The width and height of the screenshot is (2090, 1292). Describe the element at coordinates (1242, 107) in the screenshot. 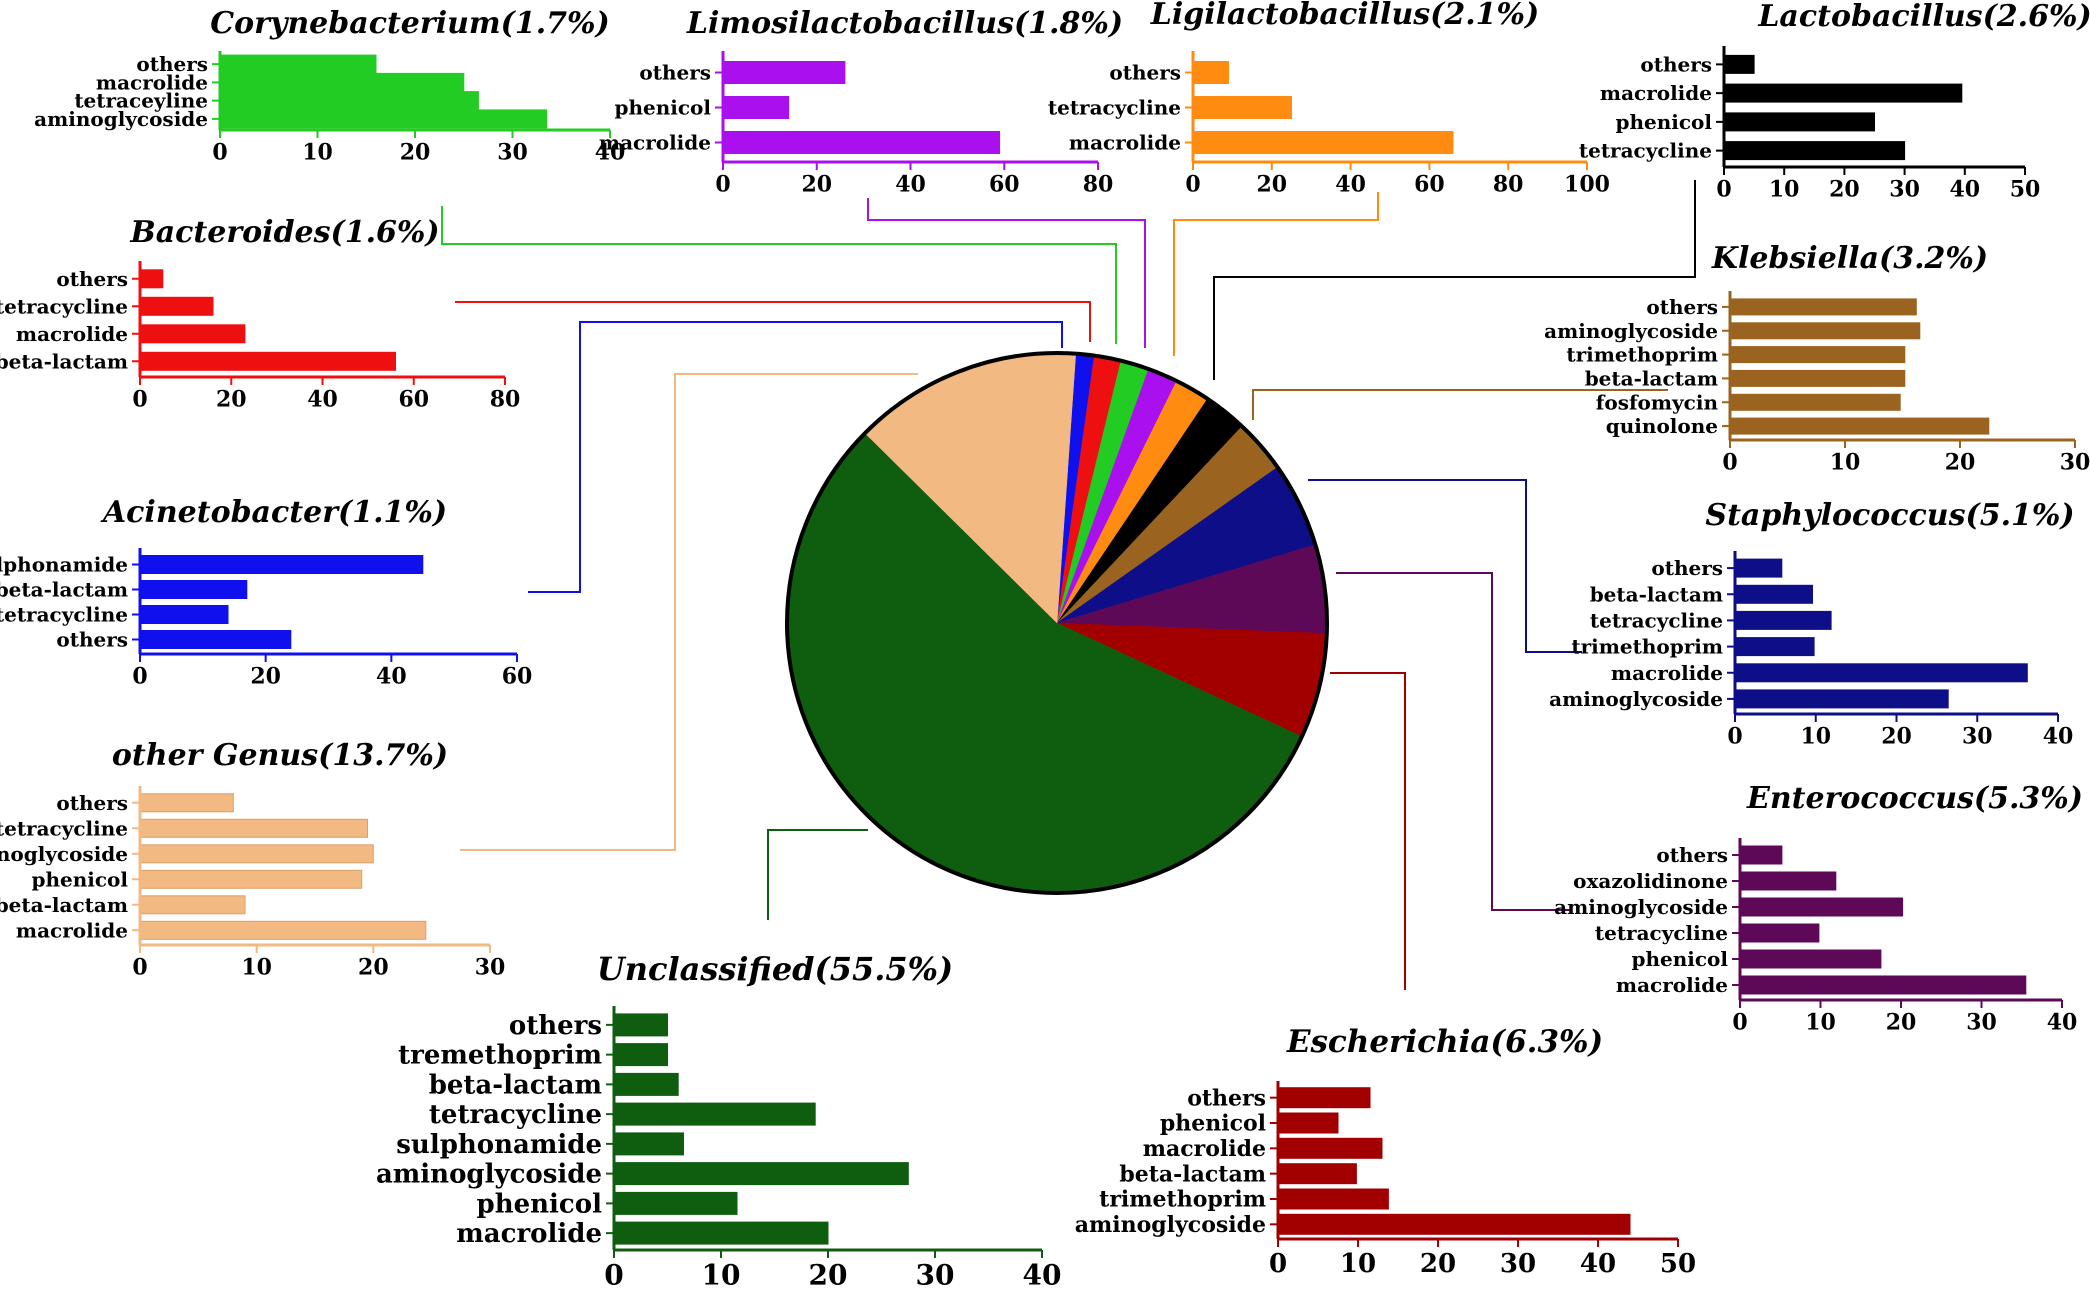

I see `ligilactobacillus-bar-tetracycline` at that location.